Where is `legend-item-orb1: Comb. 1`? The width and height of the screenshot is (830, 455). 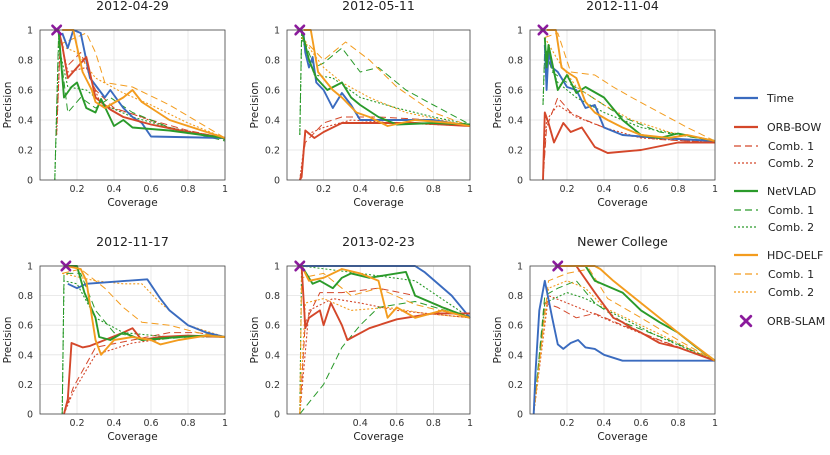
legend-item-orb1: Comb. 1 is located at coordinates (774, 146).